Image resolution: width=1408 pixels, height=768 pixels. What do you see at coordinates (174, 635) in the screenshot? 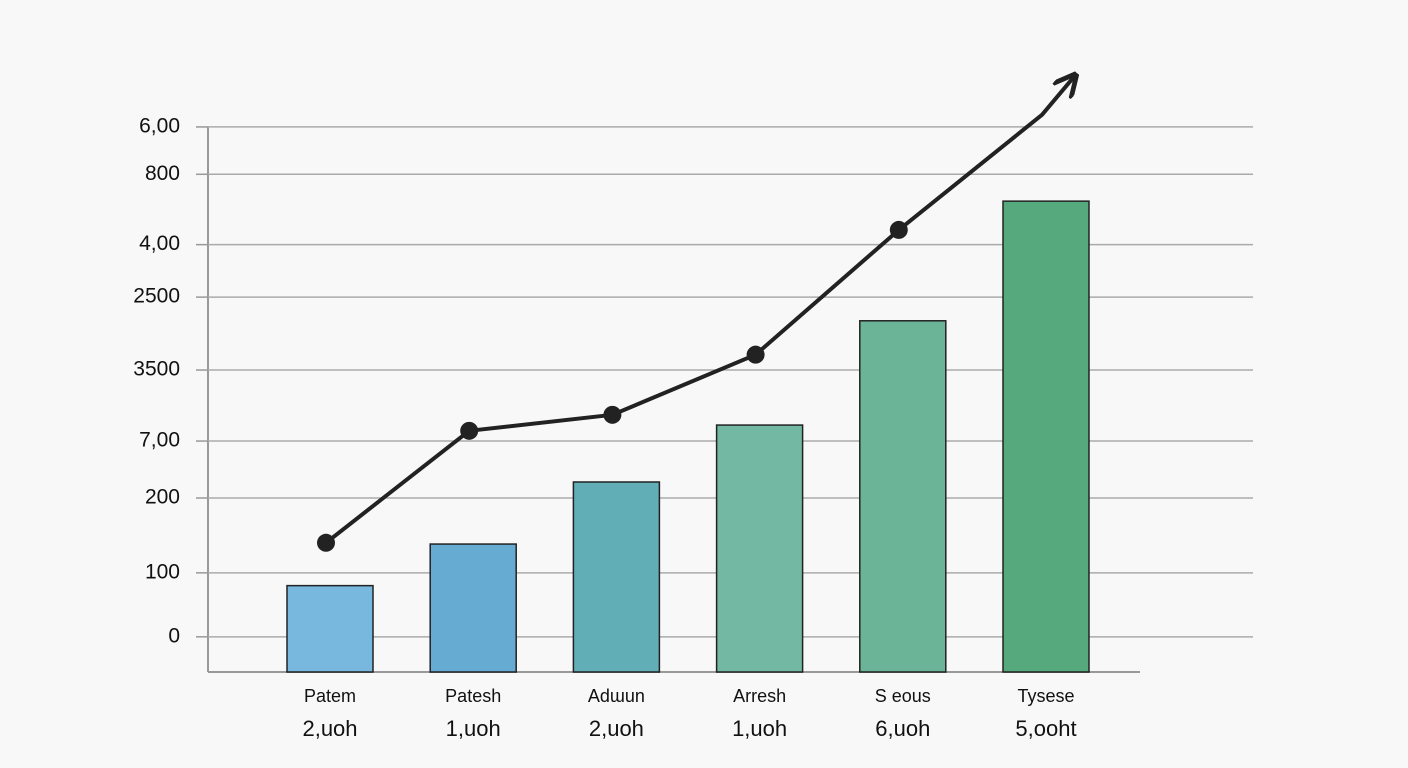
I see `y-tick-label: 0` at bounding box center [174, 635].